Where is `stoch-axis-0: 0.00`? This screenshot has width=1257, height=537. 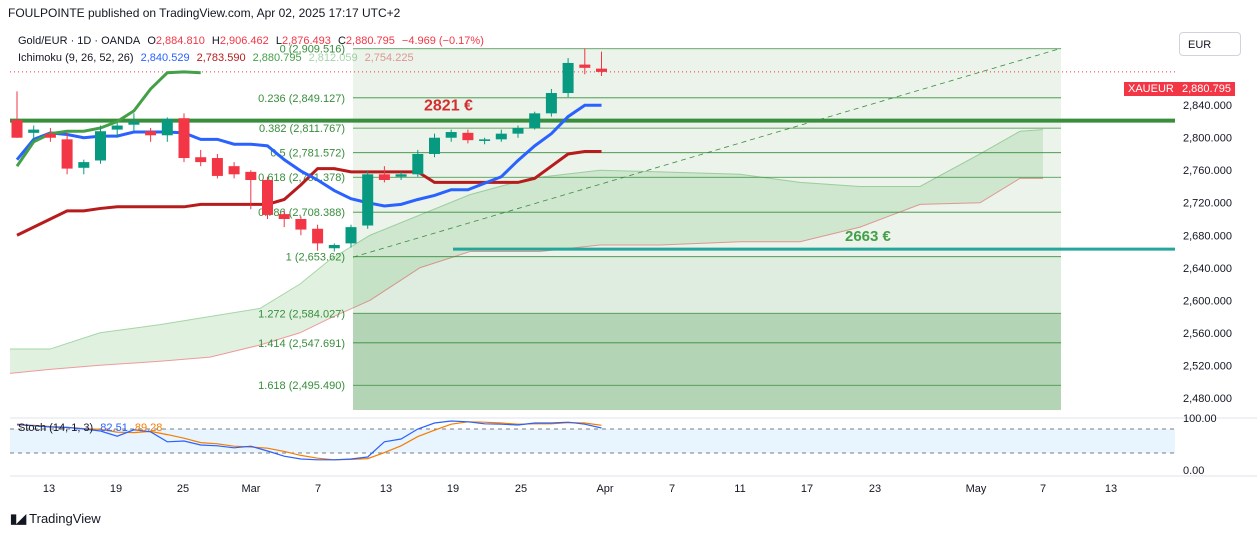
stoch-axis-0: 0.00 is located at coordinates (1193, 471).